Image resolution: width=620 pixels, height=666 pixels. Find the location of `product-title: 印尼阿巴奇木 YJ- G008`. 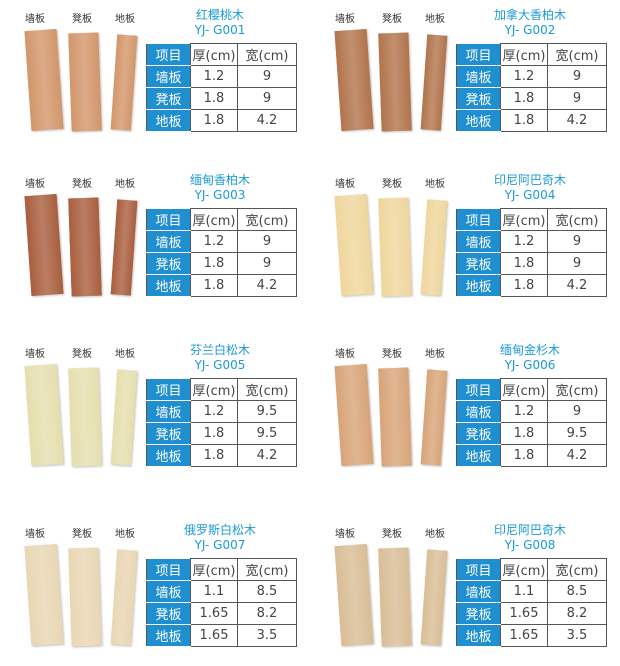

product-title: 印尼阿巴奇木 YJ- G008 is located at coordinates (530, 538).